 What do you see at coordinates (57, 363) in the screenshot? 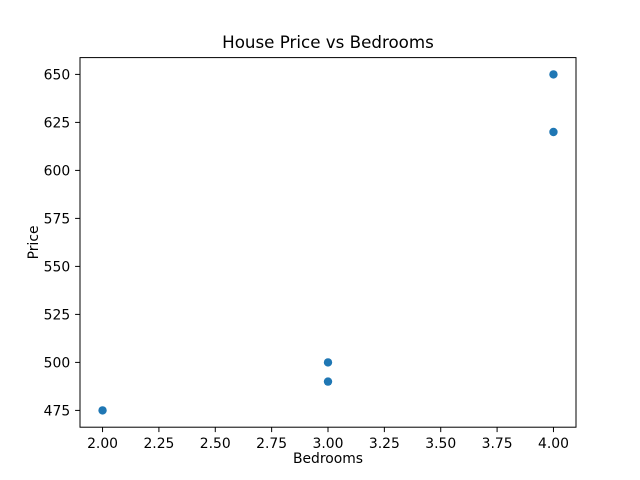
I see `y-tick-label: 500` at bounding box center [57, 363].